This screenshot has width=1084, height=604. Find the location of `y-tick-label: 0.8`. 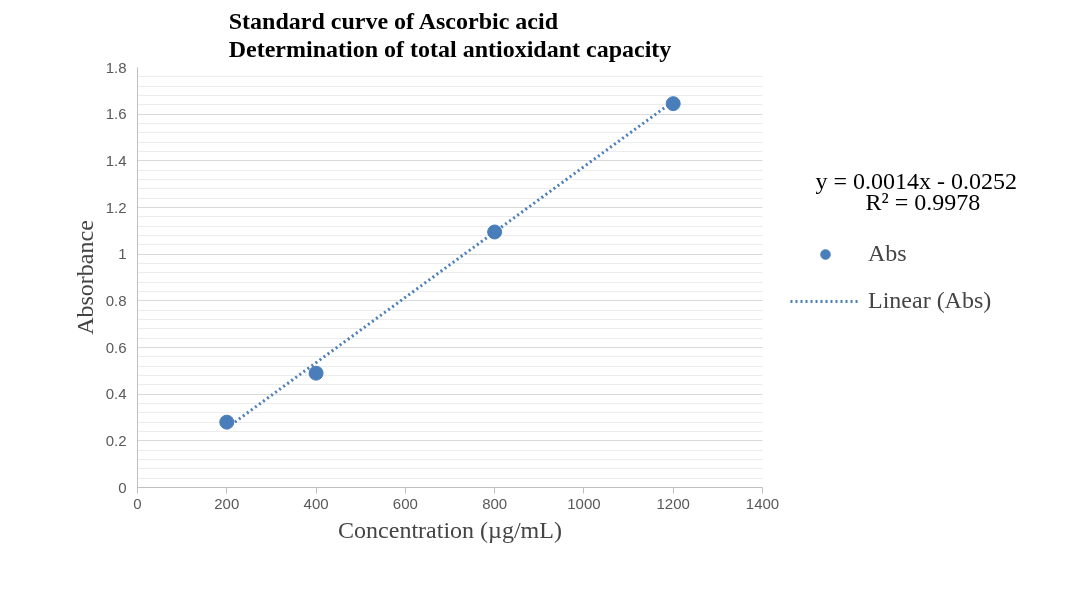

y-tick-label: 0.8 is located at coordinates (116, 300).